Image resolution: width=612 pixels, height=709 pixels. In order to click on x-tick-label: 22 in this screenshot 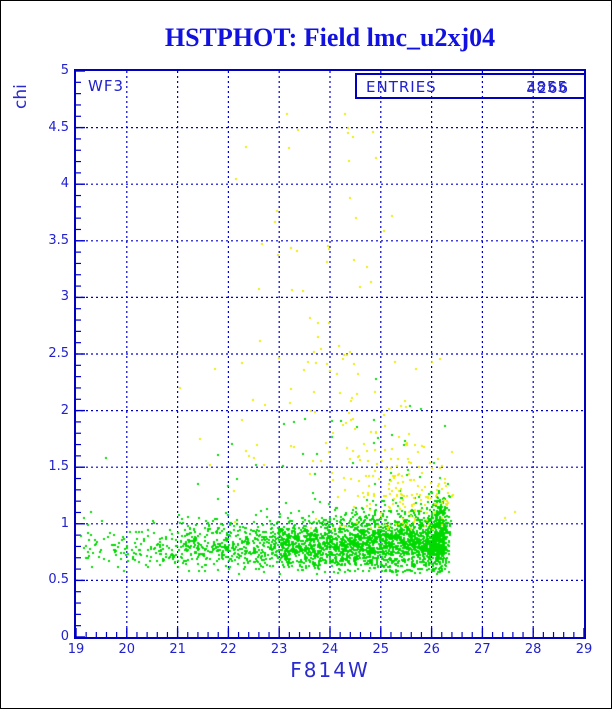, I will do `click(228, 649)`.